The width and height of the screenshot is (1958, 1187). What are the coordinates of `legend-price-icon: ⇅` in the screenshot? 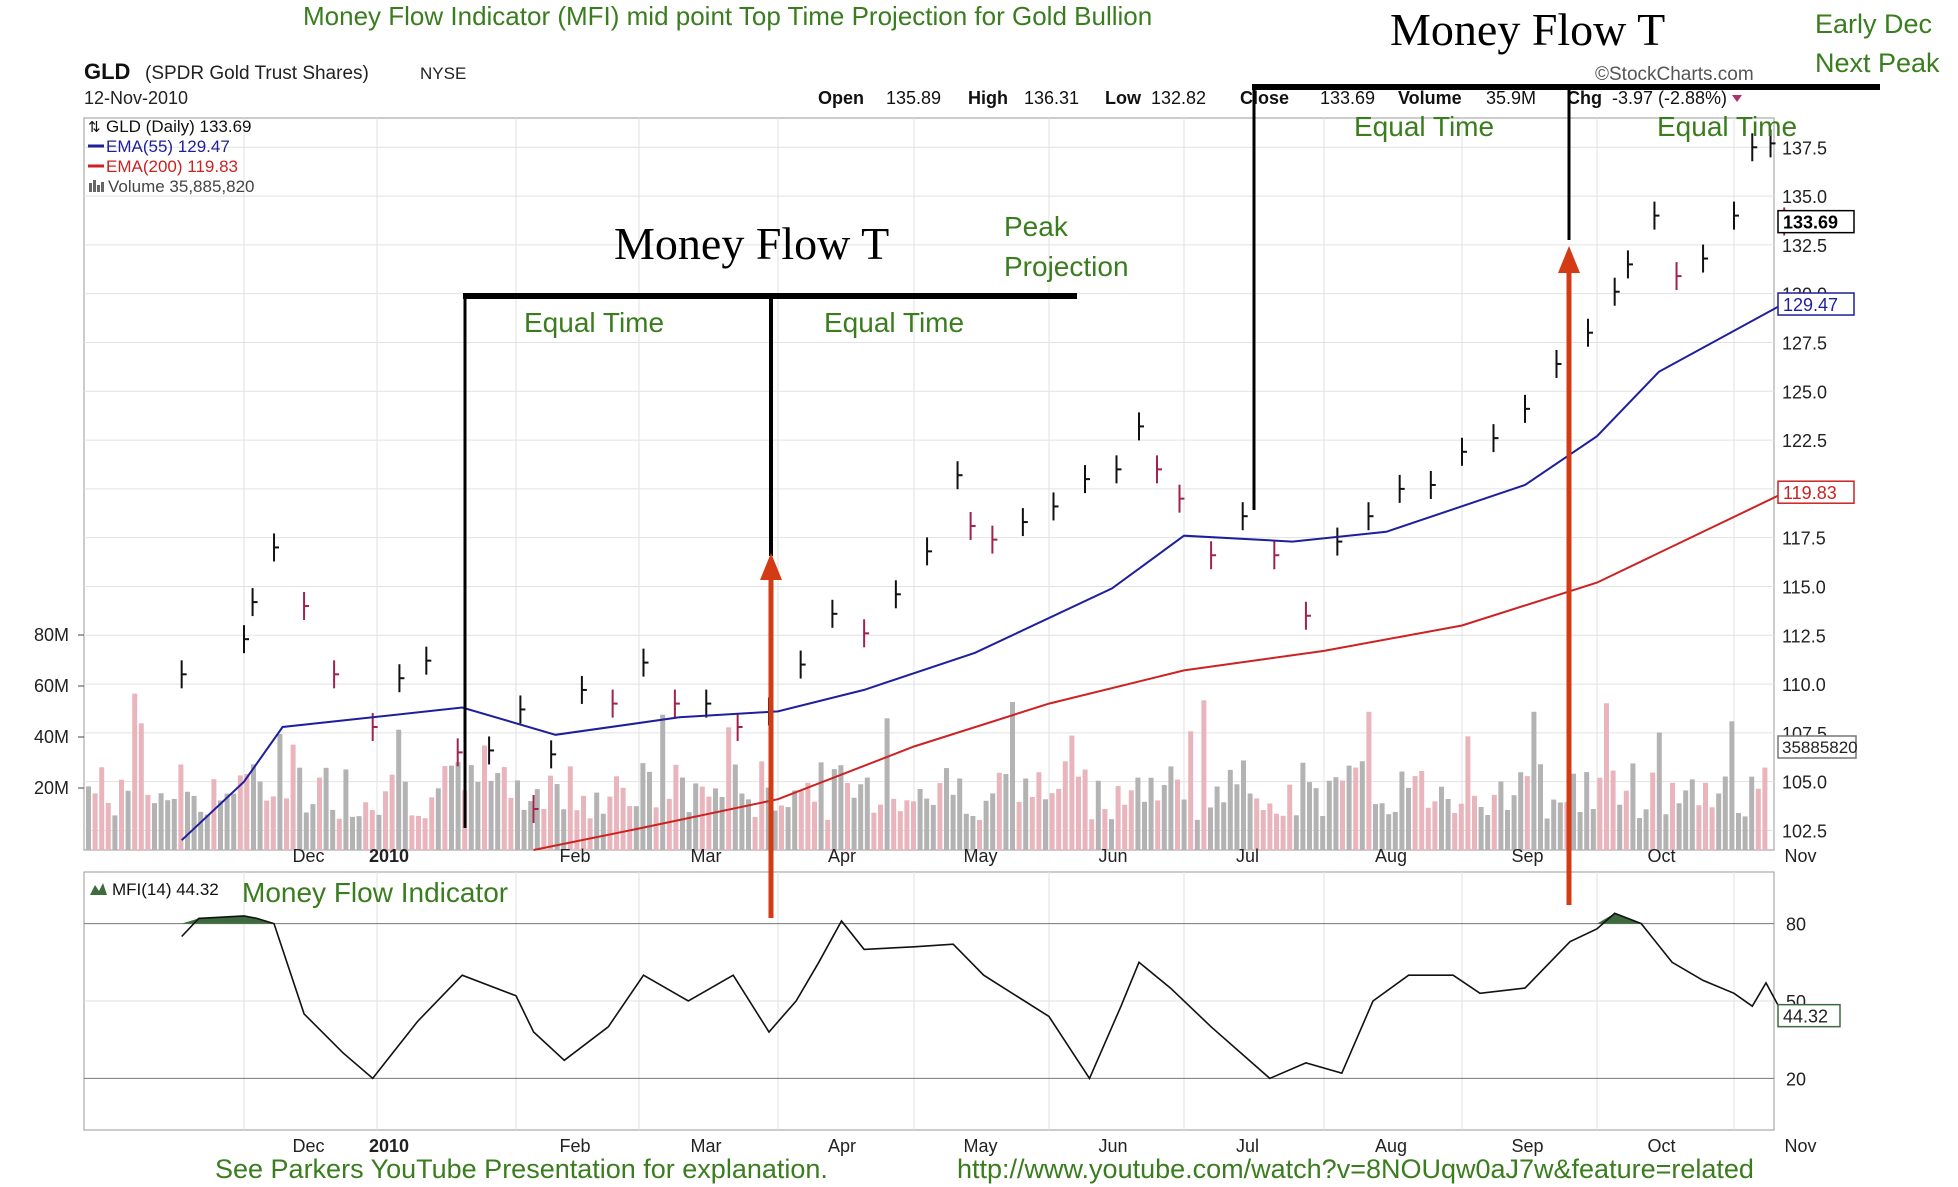 It's located at (94, 127).